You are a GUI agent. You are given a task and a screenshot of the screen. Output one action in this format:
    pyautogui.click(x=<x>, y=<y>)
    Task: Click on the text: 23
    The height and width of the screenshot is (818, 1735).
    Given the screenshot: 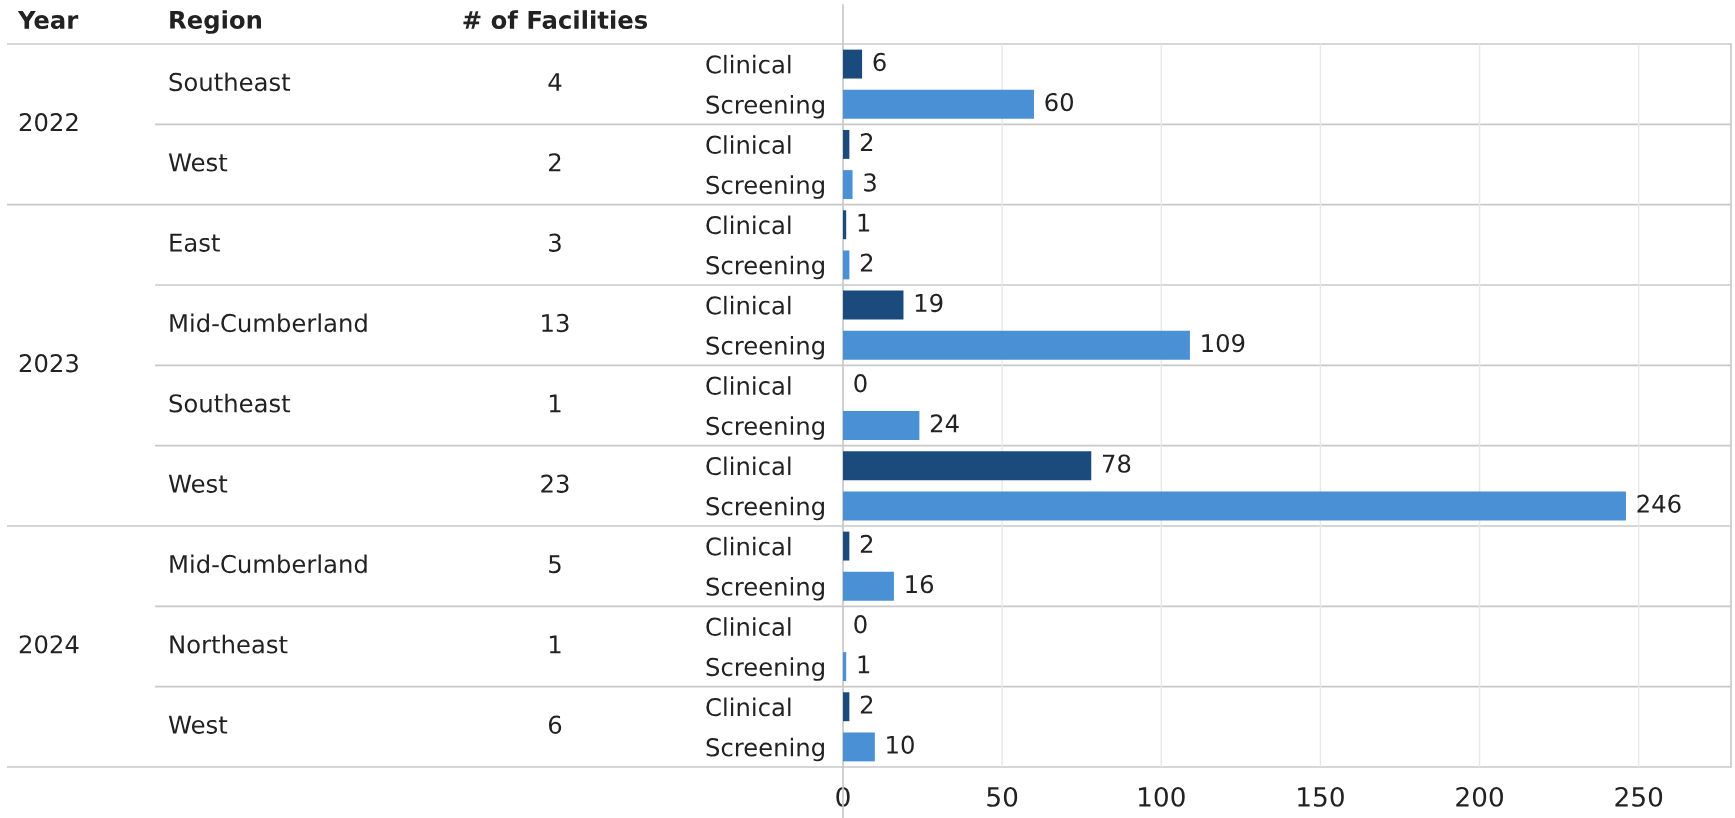 What is the action you would take?
    pyautogui.click(x=555, y=483)
    